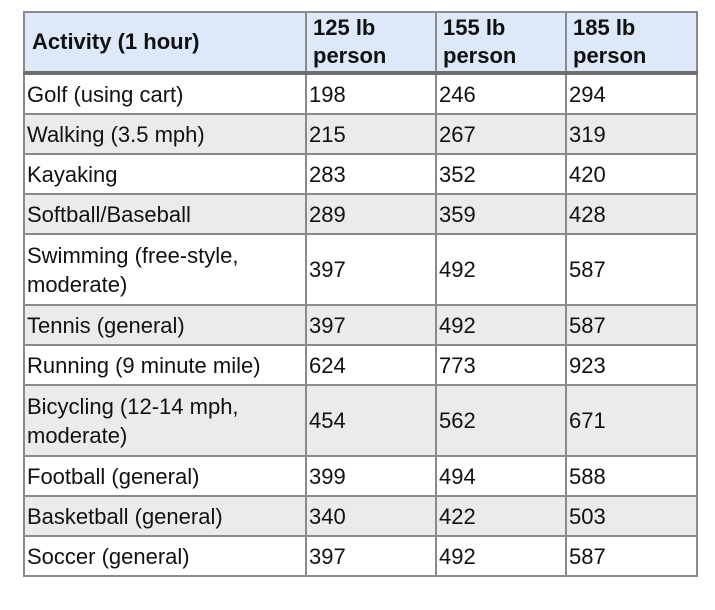 The height and width of the screenshot is (610, 715). I want to click on cell-155lb: 494, so click(501, 476).